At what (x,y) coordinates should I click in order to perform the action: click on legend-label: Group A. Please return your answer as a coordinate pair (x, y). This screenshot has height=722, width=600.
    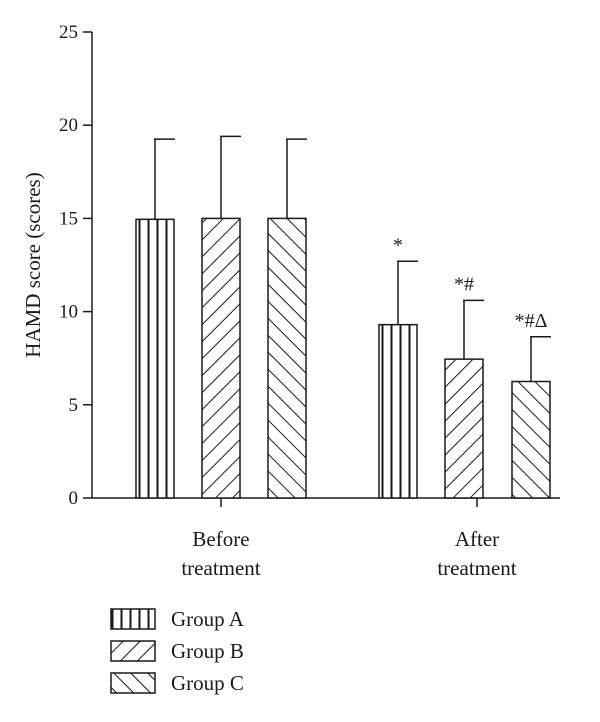
    Looking at the image, I should click on (208, 619).